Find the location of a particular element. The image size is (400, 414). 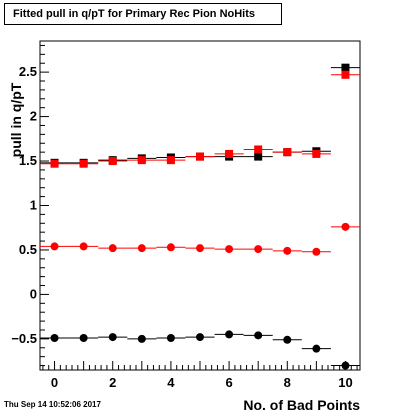

x-tick-label: 4 is located at coordinates (171, 382).